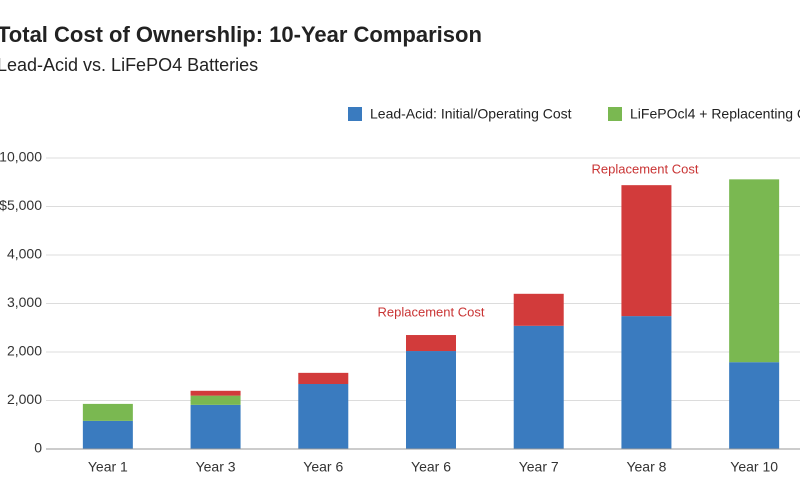 Image resolution: width=800 pixels, height=500 pixels. Describe the element at coordinates (715, 114) in the screenshot. I see `legend-label: LiFePOcl4 + Replacenting C` at that location.